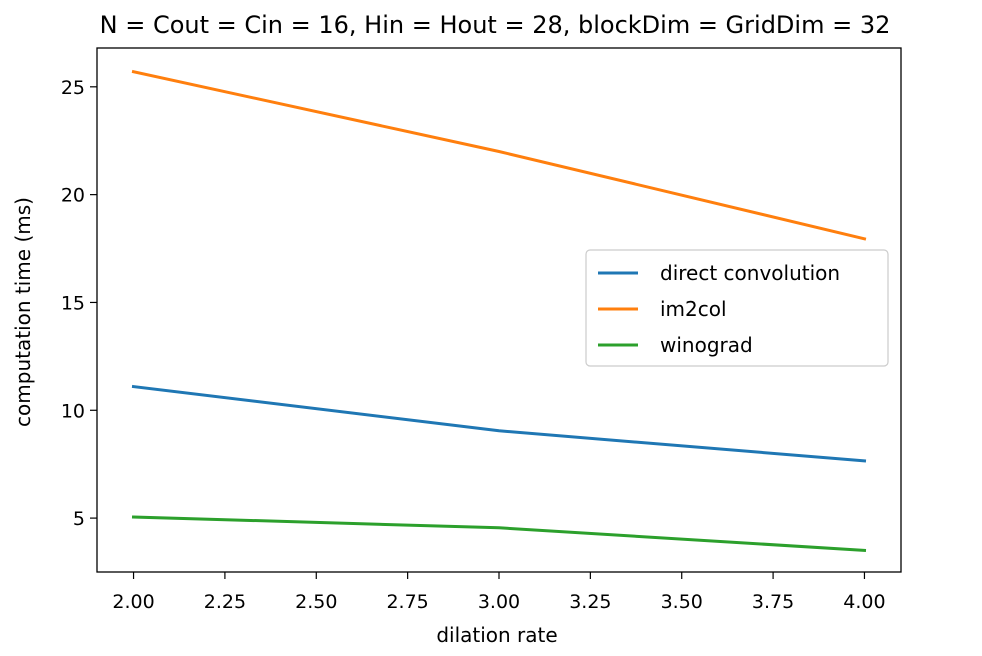  What do you see at coordinates (407, 602) in the screenshot?
I see `x-tick-label: 2.75` at bounding box center [407, 602].